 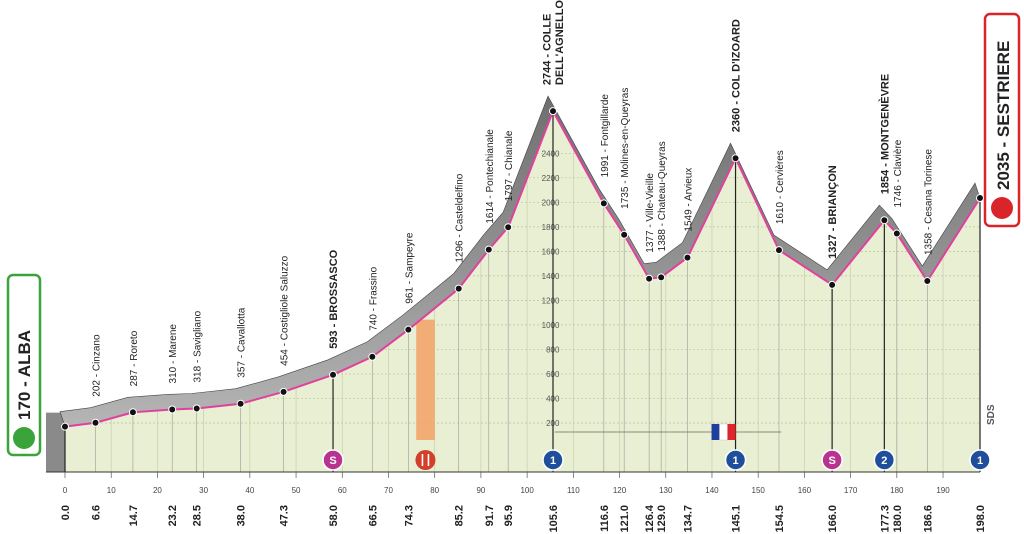 What do you see at coordinates (981, 519) in the screenshot?
I see `km-label: 198.0` at bounding box center [981, 519].